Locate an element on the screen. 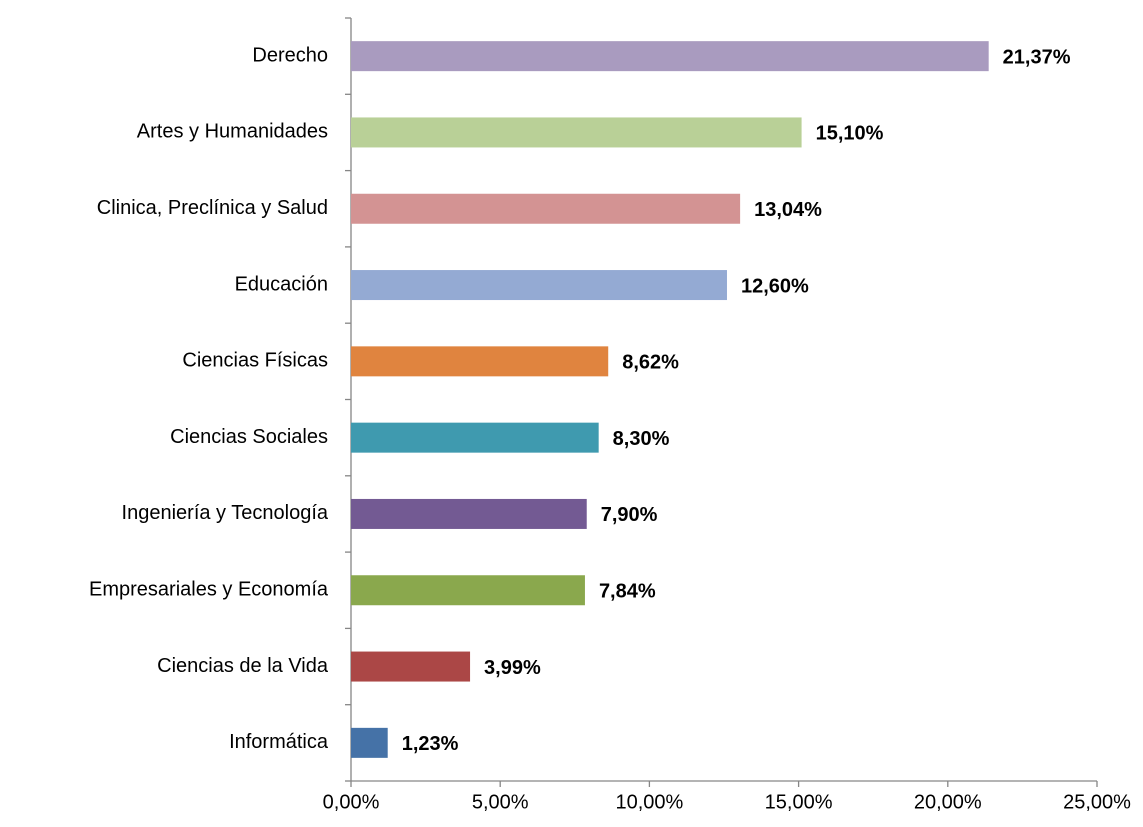 The image size is (1143, 827). y-tick-label: Educación is located at coordinates (281, 284).